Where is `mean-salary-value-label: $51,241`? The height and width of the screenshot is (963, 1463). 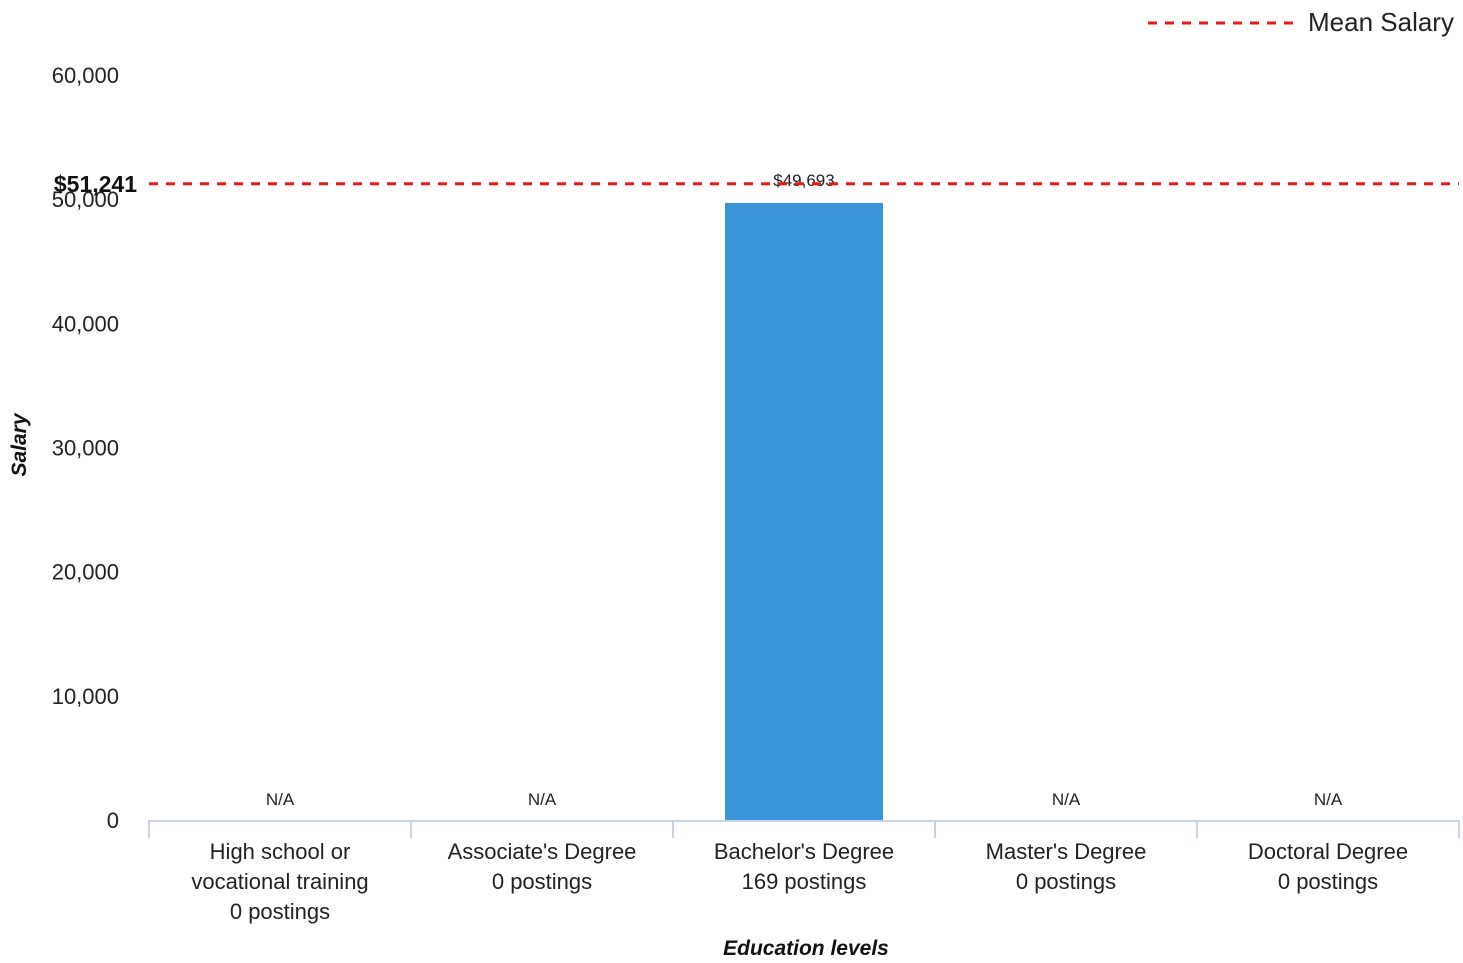 mean-salary-value-label: $51,241 is located at coordinates (95, 184).